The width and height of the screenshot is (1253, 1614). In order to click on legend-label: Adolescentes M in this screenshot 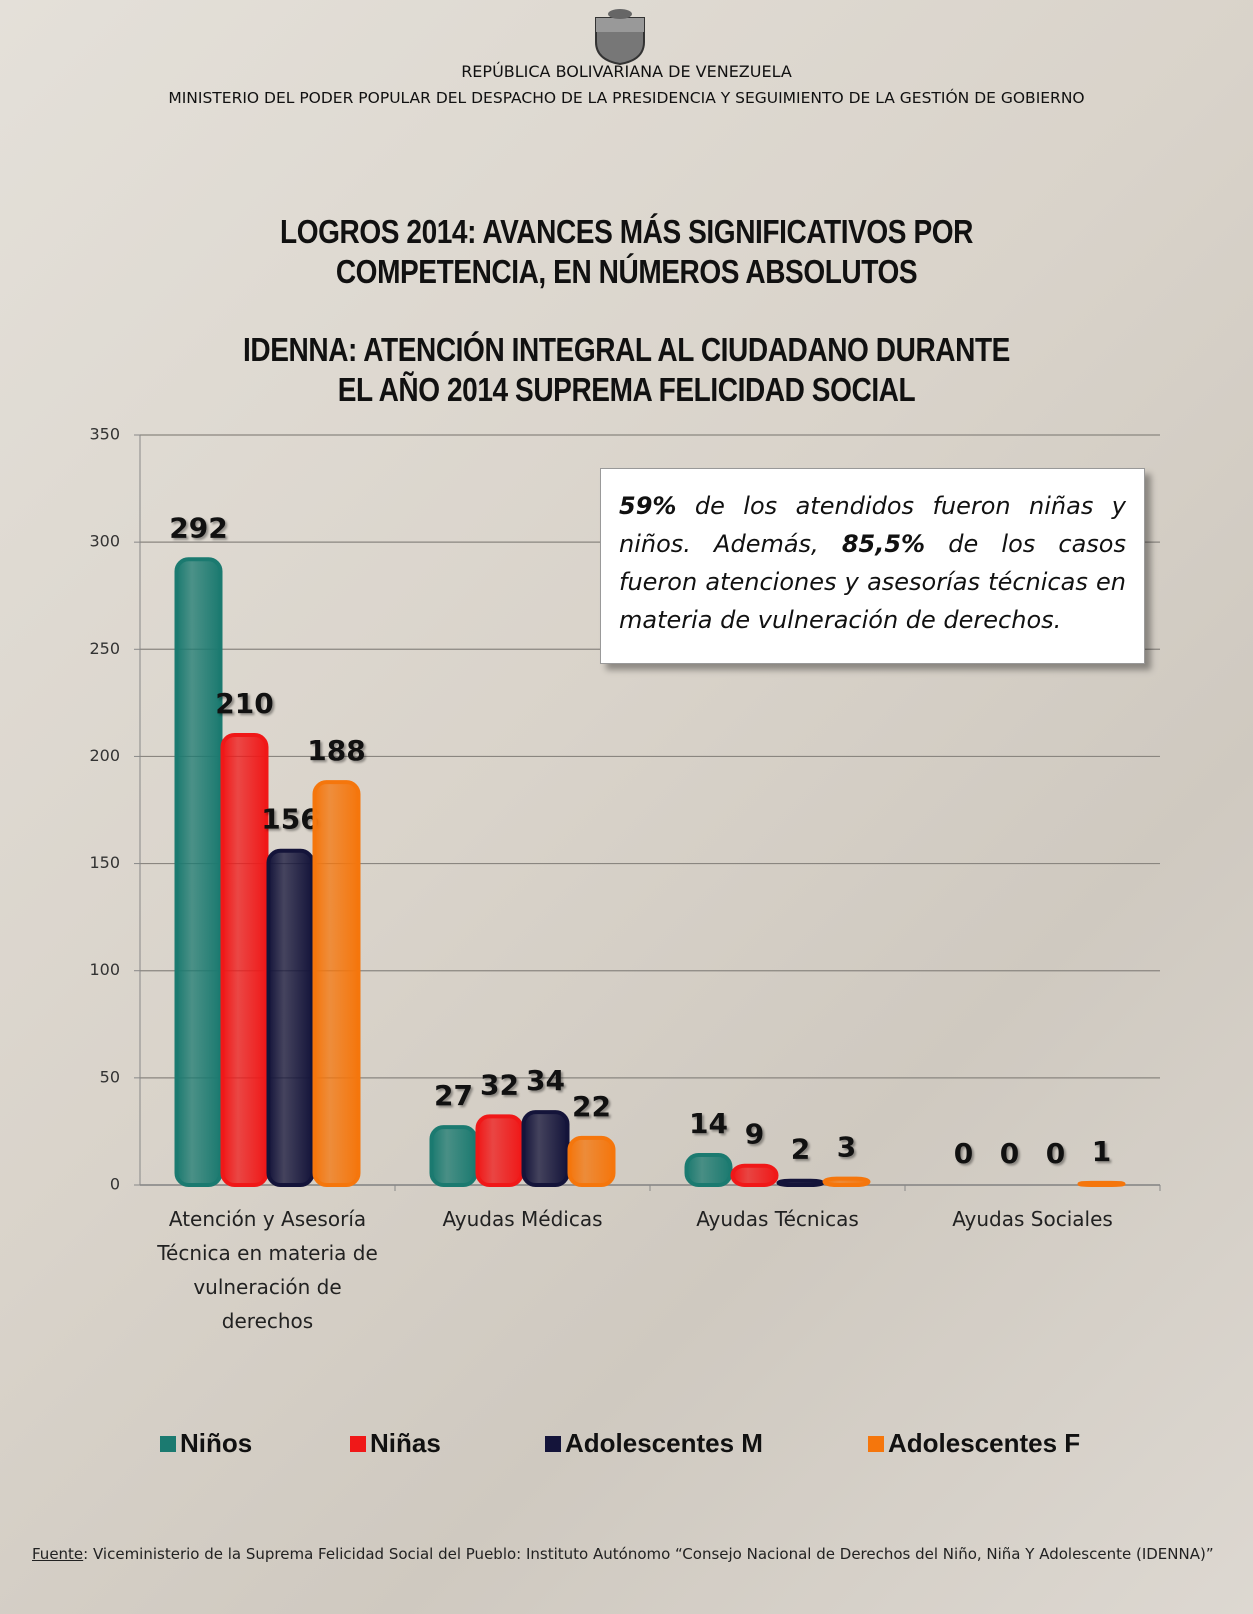, I will do `click(664, 1443)`.